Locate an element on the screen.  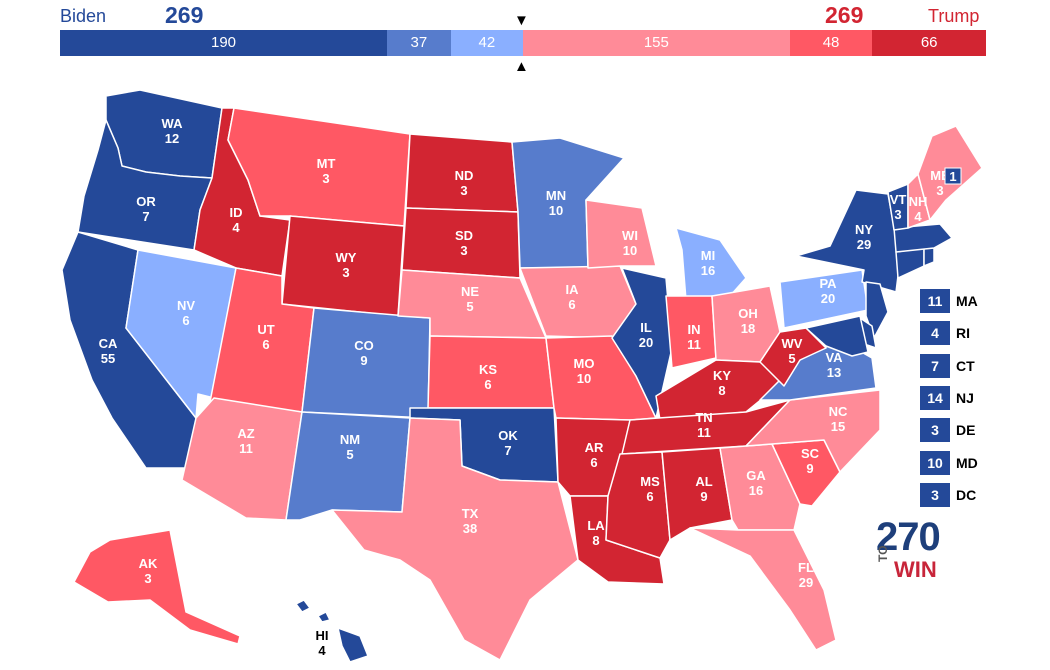
electoral-vote-bar: 190 37 42 155 48 66 is located at coordinates (523, 43).